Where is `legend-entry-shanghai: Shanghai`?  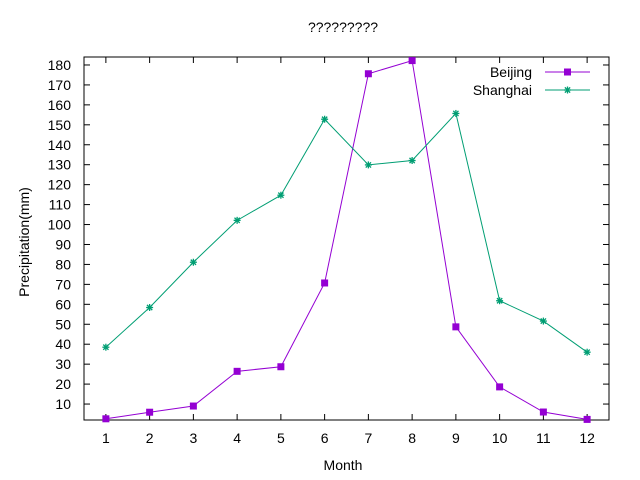
legend-entry-shanghai: Shanghai is located at coordinates (531, 90).